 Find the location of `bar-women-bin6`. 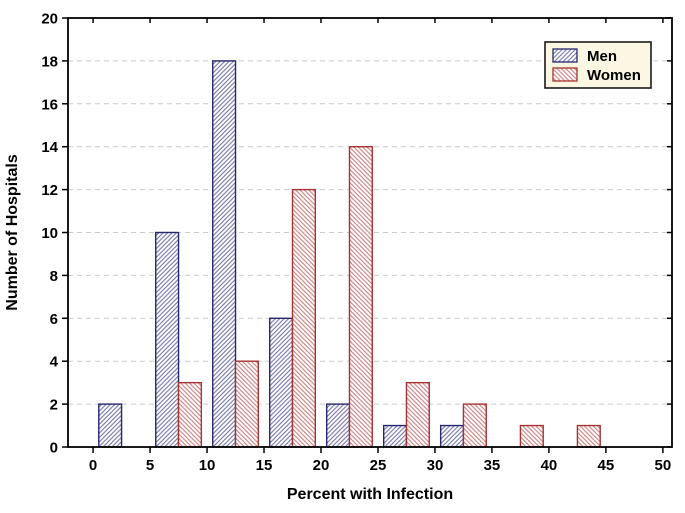

bar-women-bin6 is located at coordinates (474, 425).